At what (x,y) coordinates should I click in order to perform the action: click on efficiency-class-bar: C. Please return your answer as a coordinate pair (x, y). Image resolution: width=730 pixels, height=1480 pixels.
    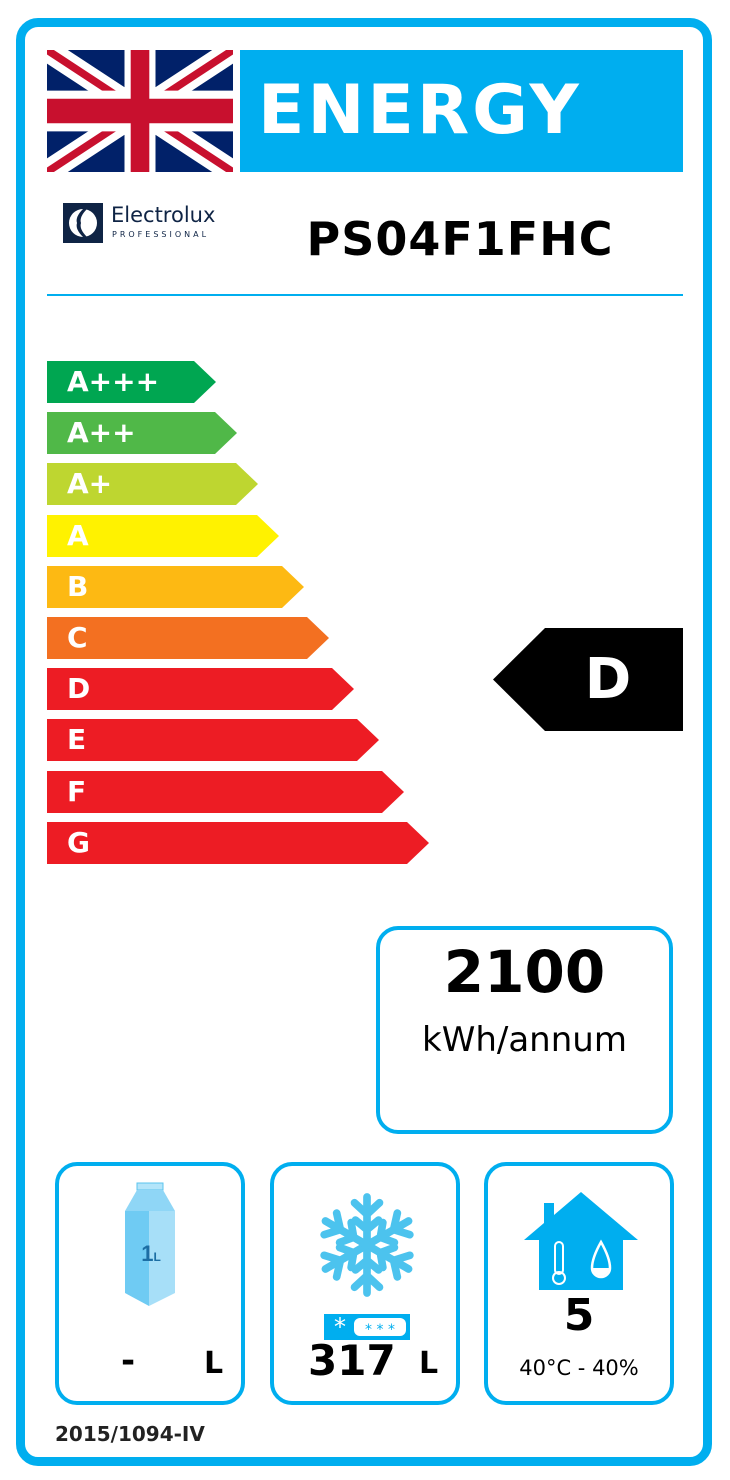
    Looking at the image, I should click on (188, 638).